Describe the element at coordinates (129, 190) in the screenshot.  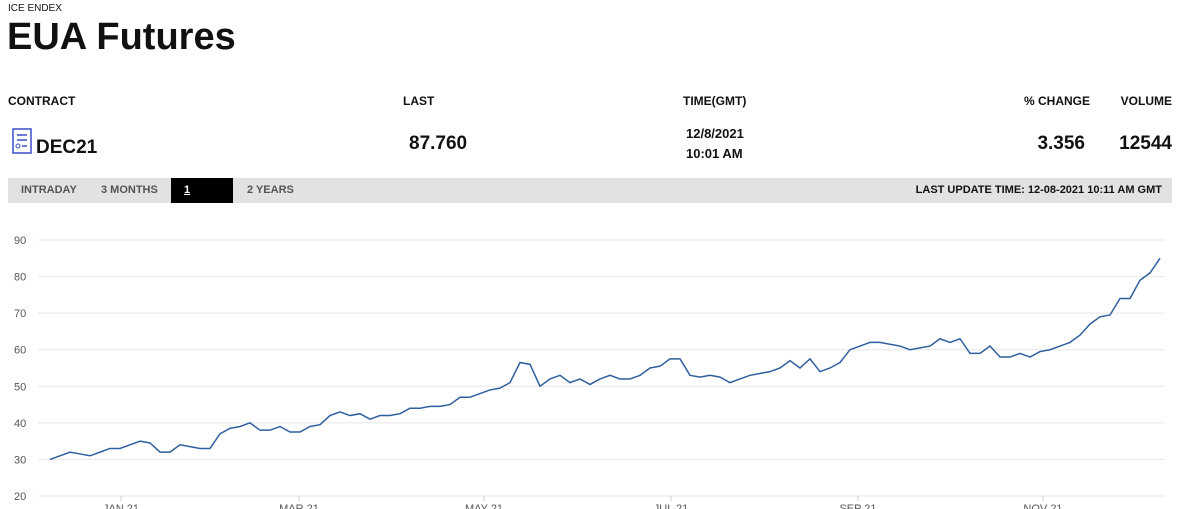
I see `tab: 3 MONTHS` at that location.